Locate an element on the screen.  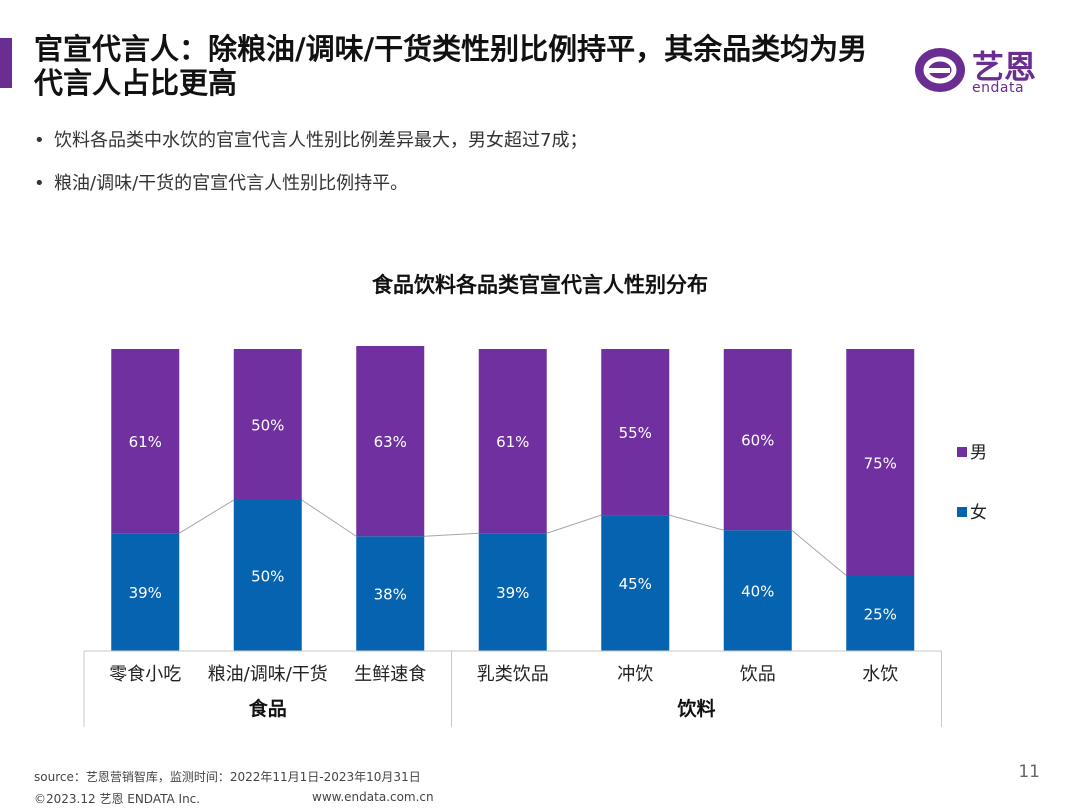
page-number: 11 is located at coordinates (1029, 772).